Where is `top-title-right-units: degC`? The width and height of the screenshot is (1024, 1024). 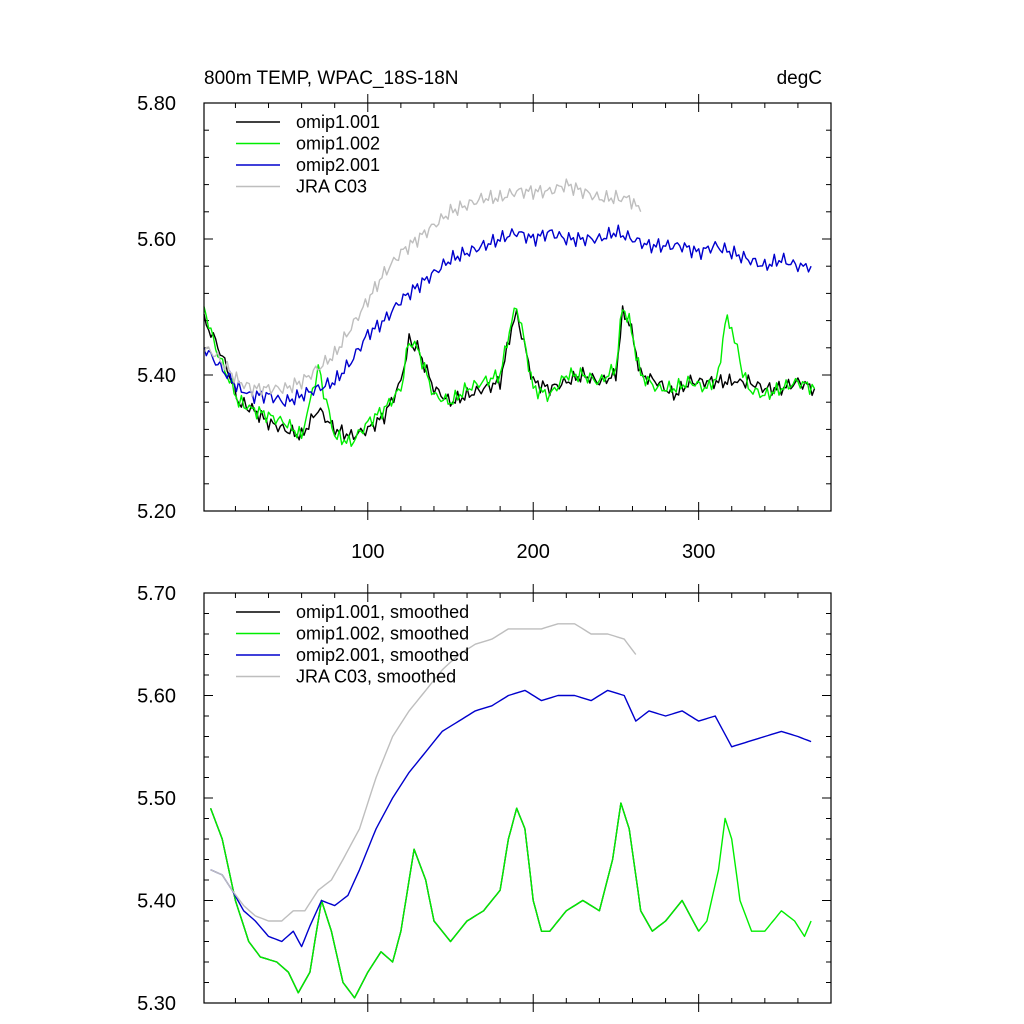
top-title-right-units: degC is located at coordinates (799, 78).